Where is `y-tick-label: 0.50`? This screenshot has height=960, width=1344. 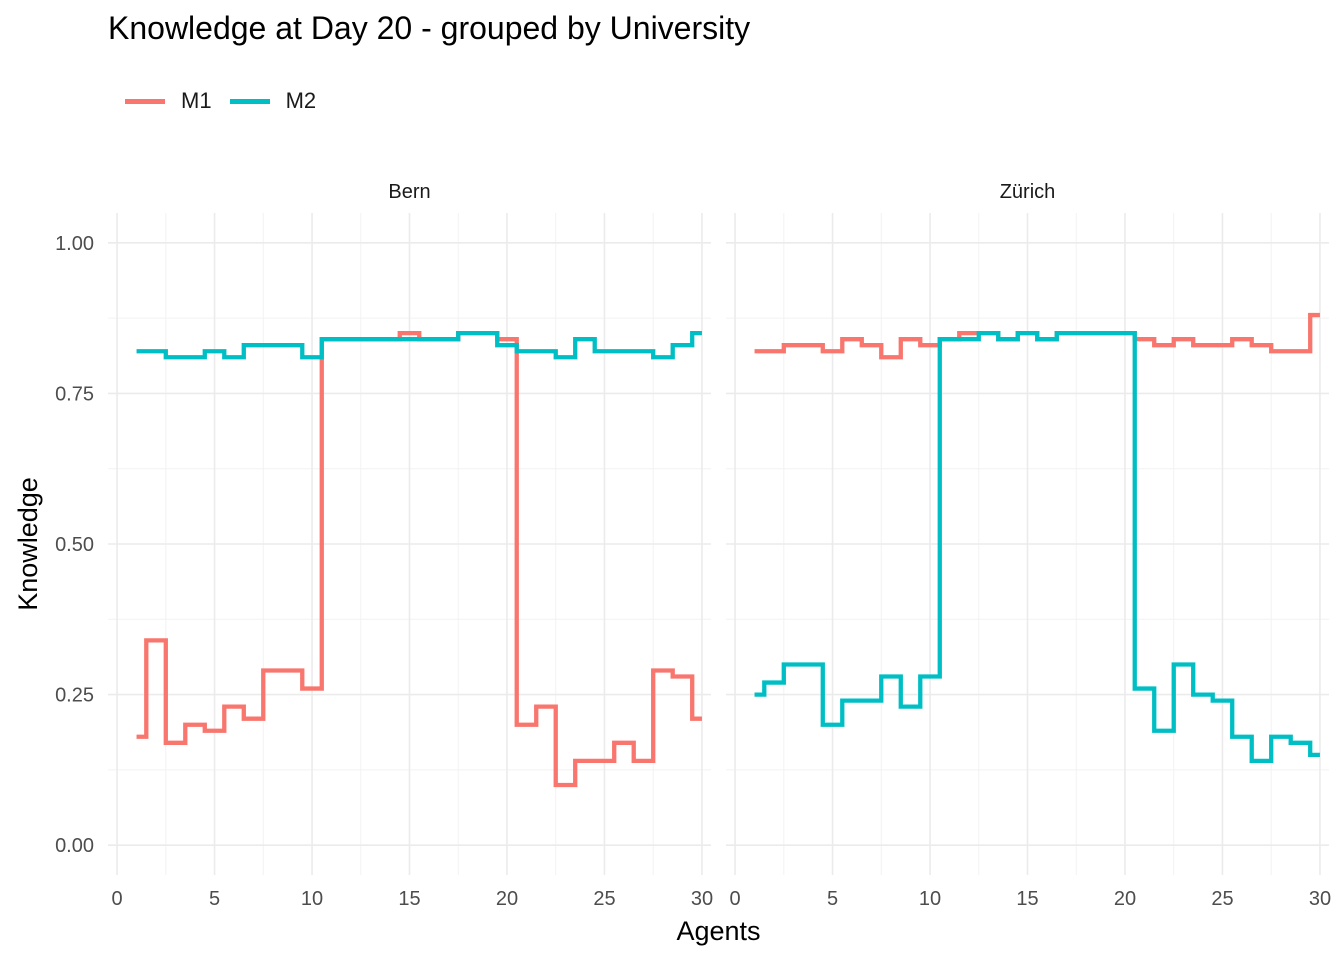
y-tick-label: 0.50 is located at coordinates (74, 545).